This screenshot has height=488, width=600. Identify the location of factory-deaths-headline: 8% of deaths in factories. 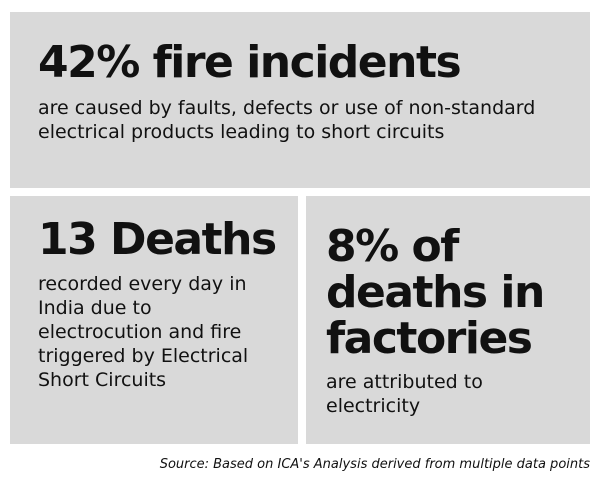
(435, 292).